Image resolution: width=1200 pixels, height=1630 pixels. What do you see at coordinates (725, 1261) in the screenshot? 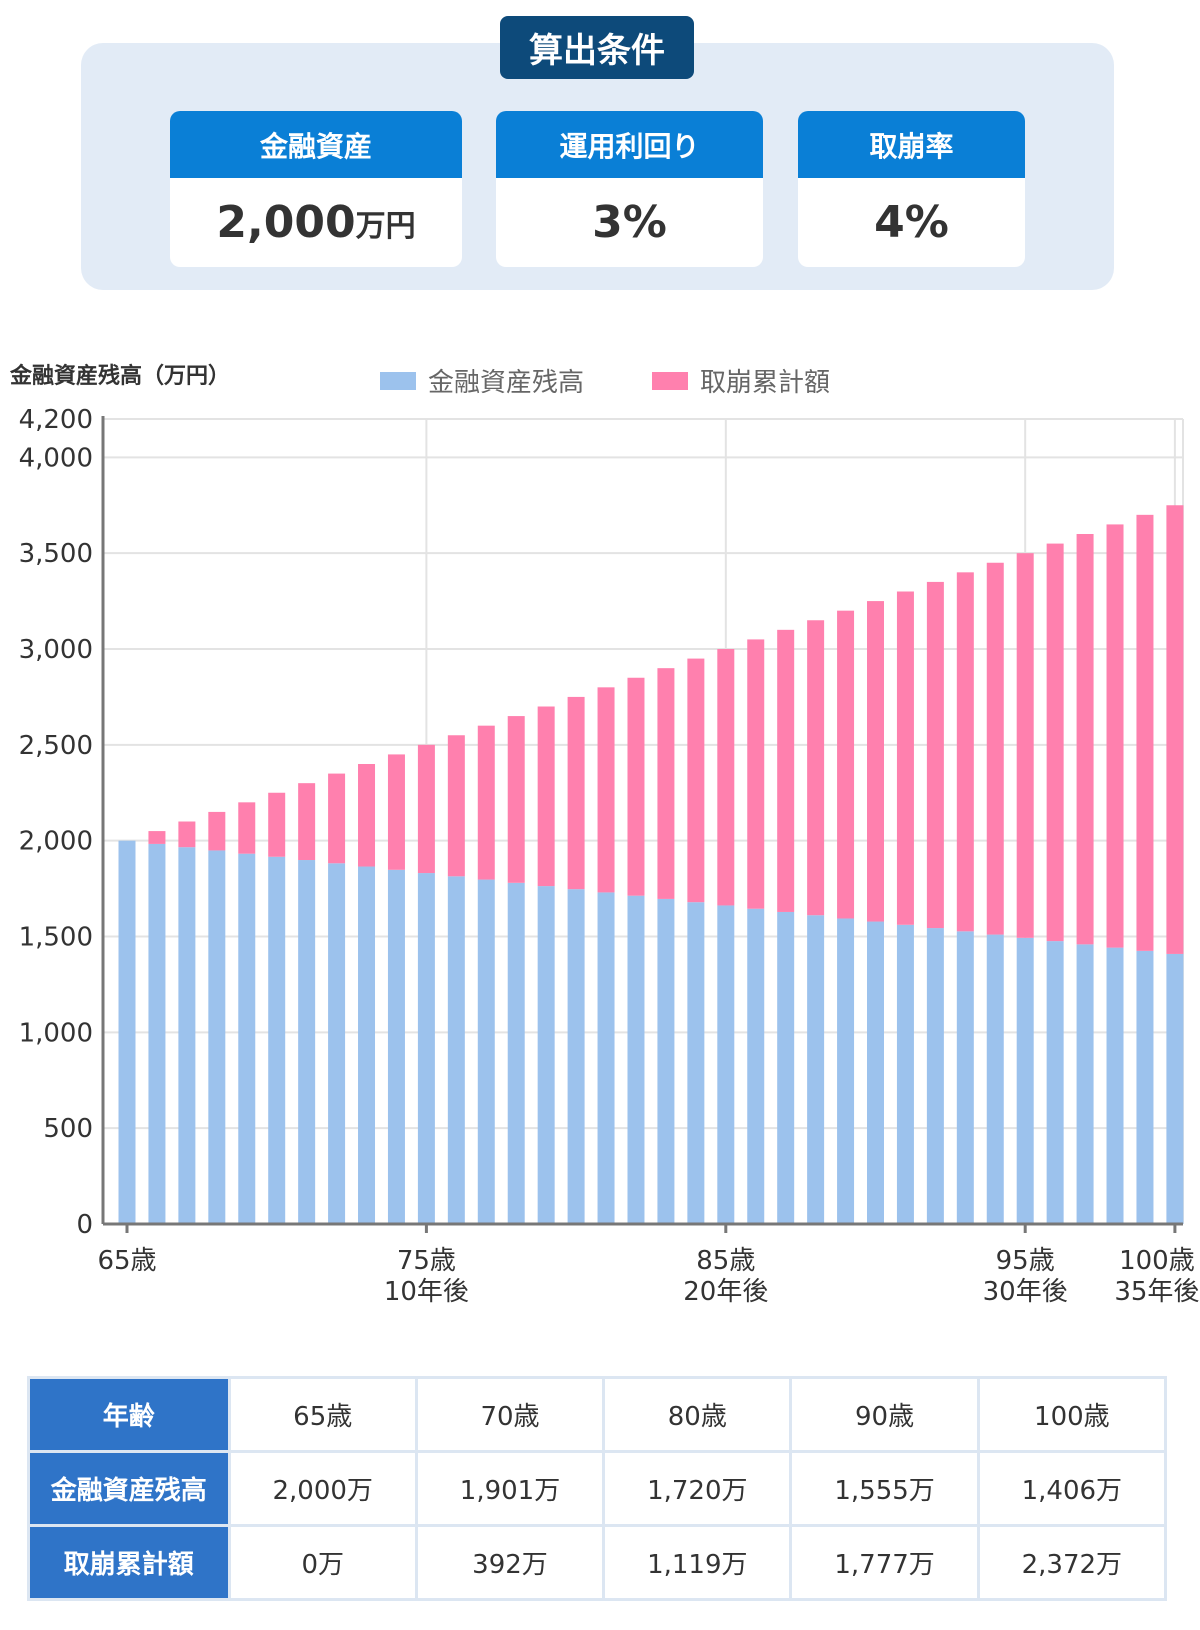
I see `x-tick-label: 85歳` at bounding box center [725, 1261].